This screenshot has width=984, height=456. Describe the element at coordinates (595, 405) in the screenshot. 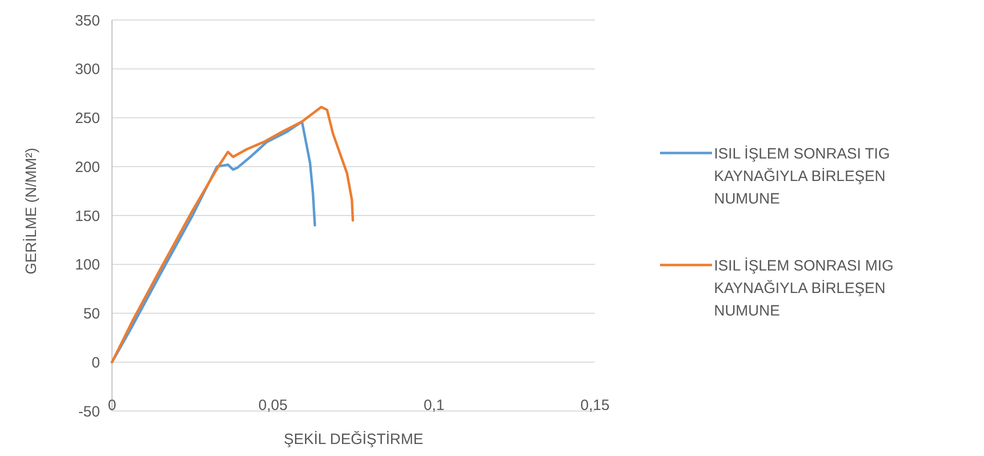

I see `x-tick-label: 0,15` at that location.